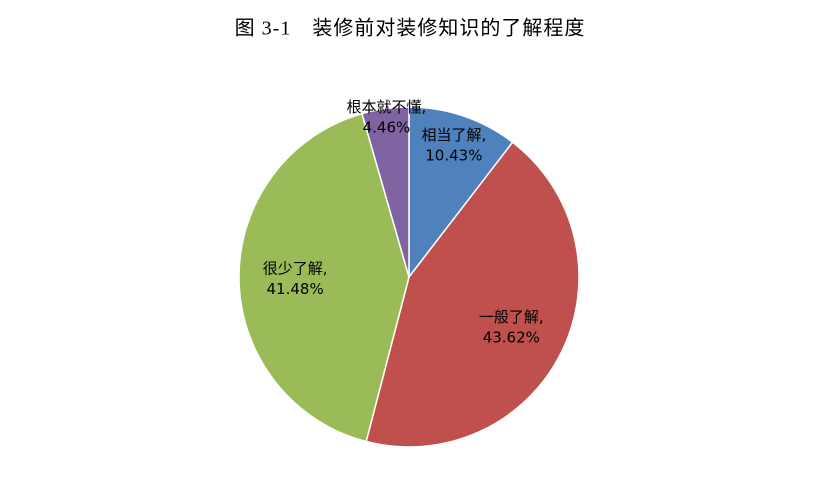  I want to click on data-label-value: 10.43%, so click(453, 156).